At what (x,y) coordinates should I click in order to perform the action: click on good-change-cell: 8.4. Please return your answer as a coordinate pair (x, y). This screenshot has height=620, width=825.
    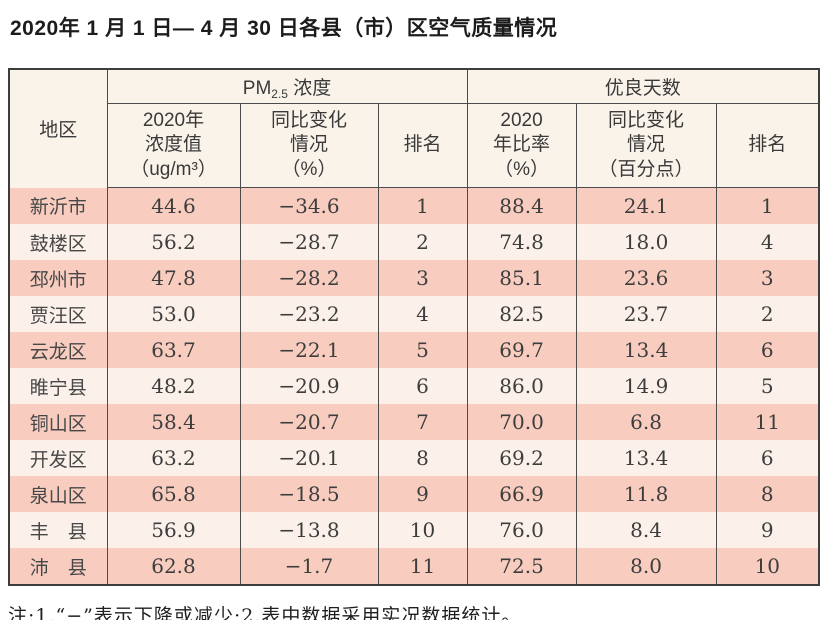
    Looking at the image, I should click on (646, 530).